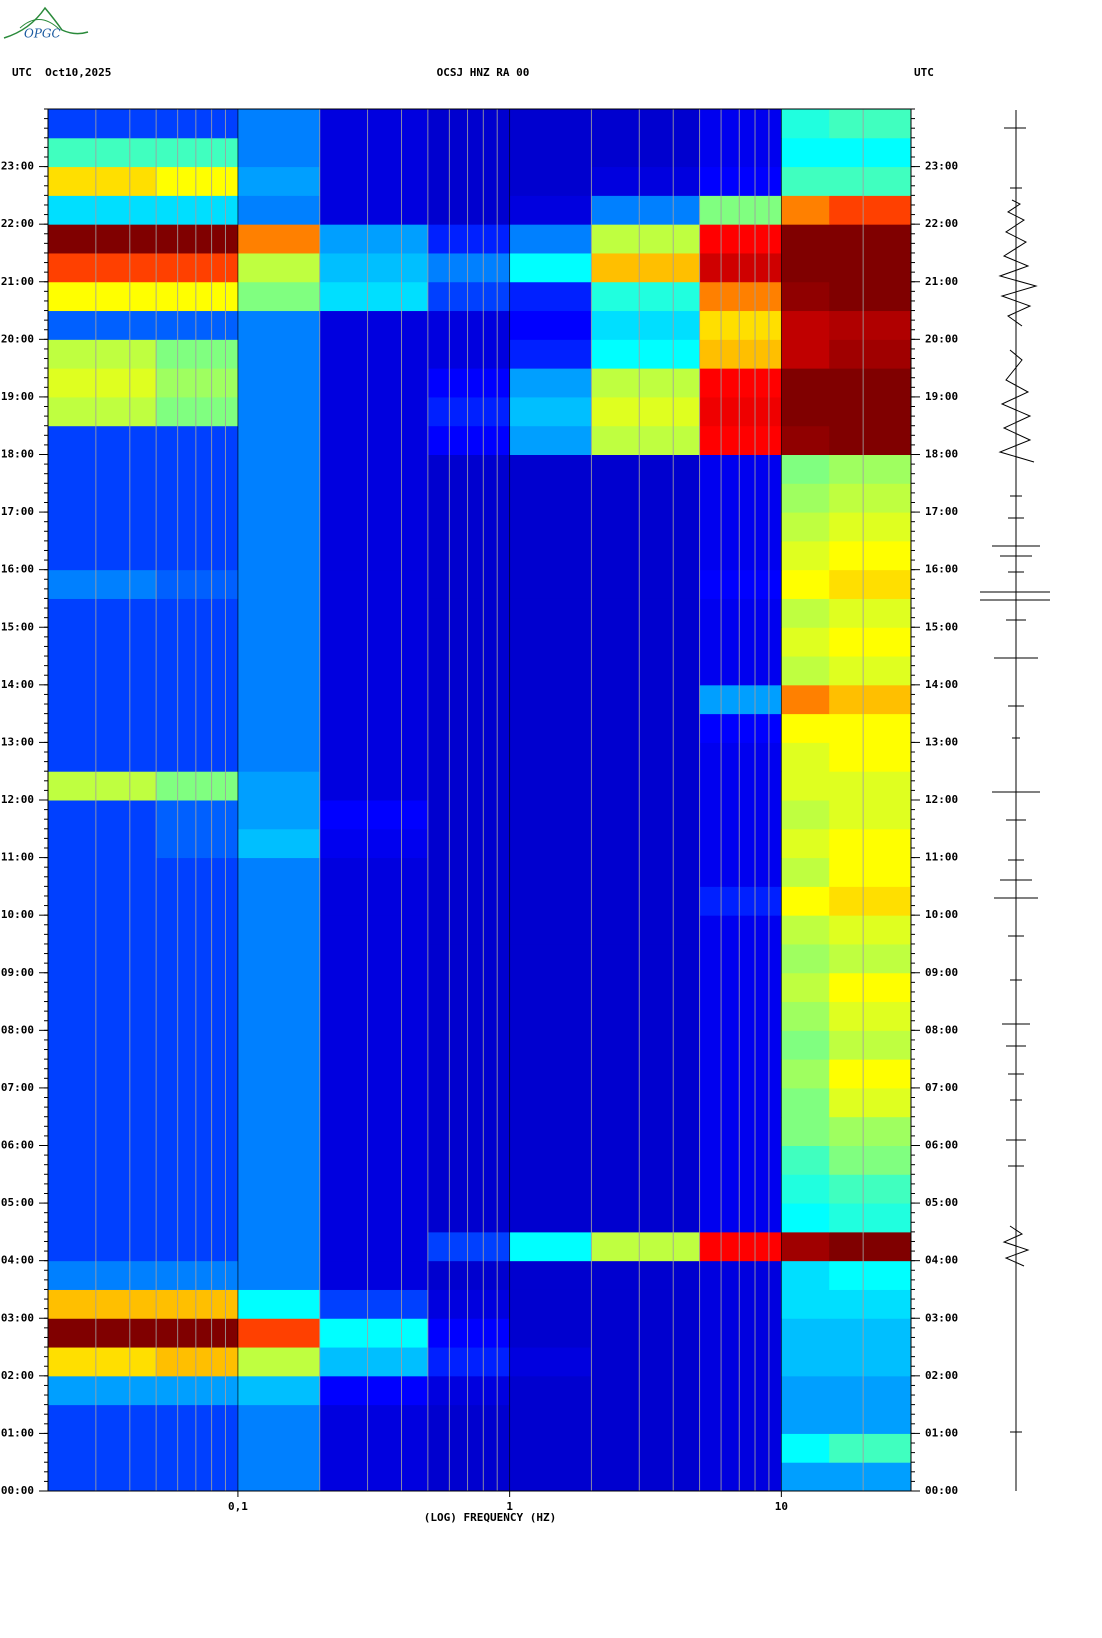 Image resolution: width=1102 pixels, height=1638 pixels. What do you see at coordinates (238, 1506) in the screenshot?
I see `x-tick-label: 0,1` at bounding box center [238, 1506].